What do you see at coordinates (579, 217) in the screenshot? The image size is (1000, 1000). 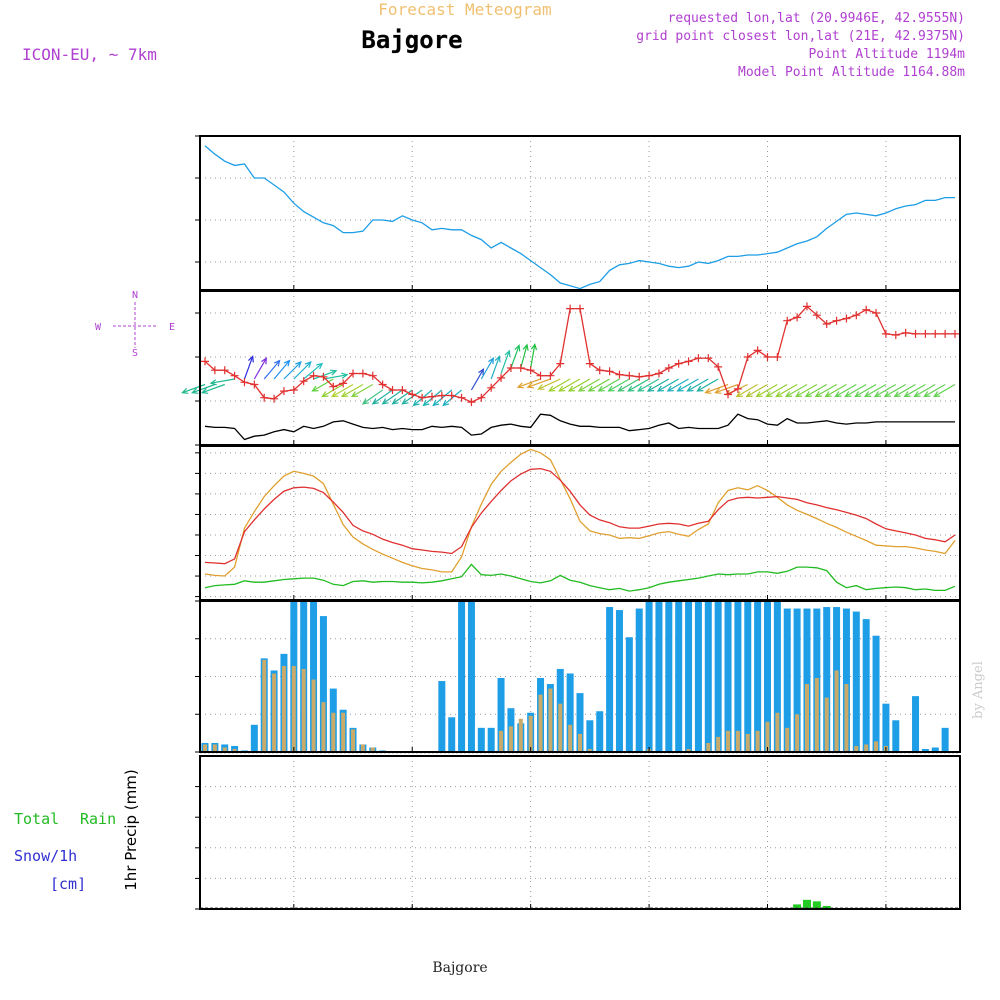 I see `pressure-line` at bounding box center [579, 217].